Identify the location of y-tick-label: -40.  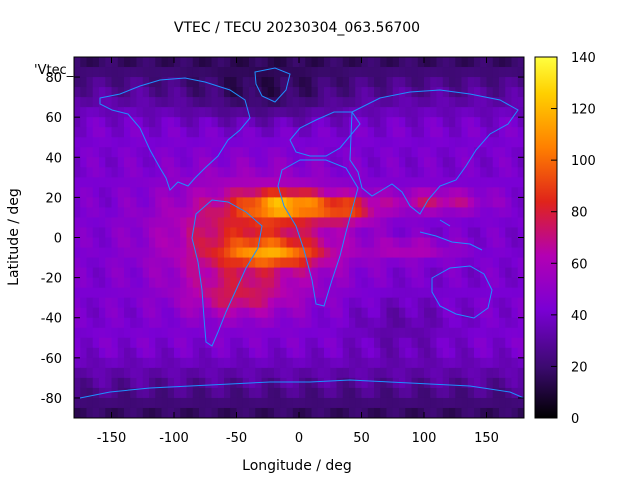
(51, 319).